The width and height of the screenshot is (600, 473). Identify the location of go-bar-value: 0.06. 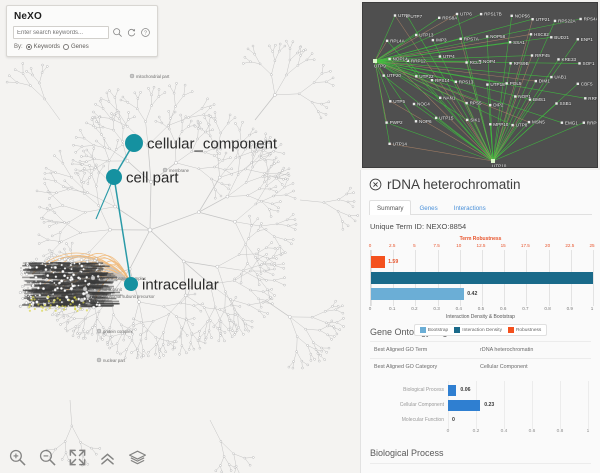
(465, 390).